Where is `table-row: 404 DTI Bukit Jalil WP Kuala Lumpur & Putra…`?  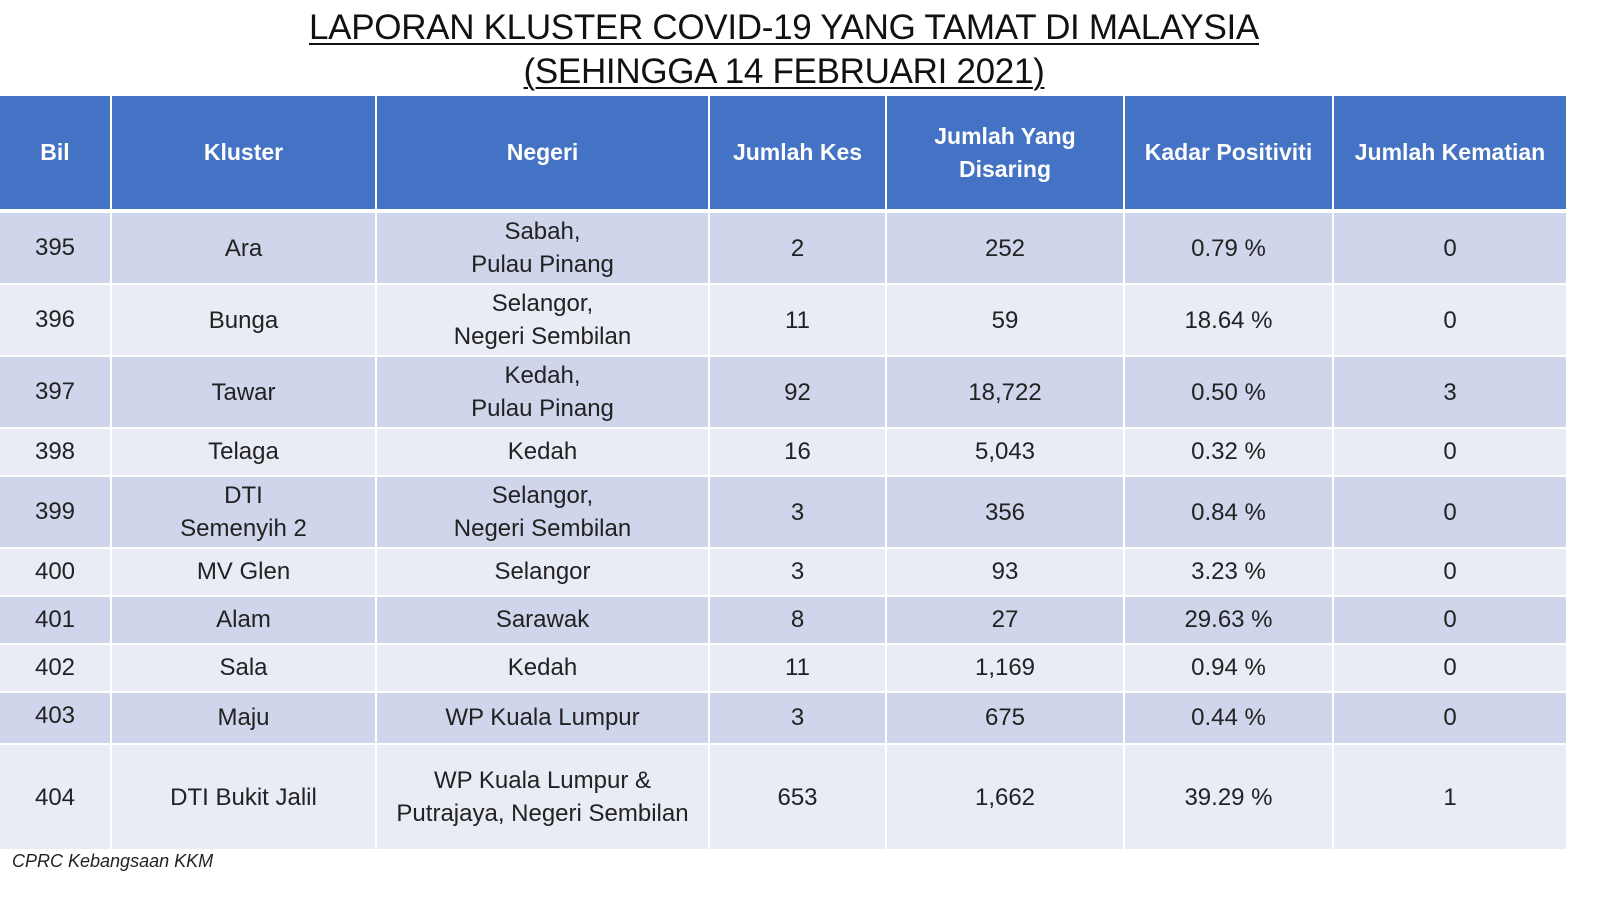
table-row: 404 DTI Bukit Jalil WP Kuala Lumpur & Putra… is located at coordinates (784, 798).